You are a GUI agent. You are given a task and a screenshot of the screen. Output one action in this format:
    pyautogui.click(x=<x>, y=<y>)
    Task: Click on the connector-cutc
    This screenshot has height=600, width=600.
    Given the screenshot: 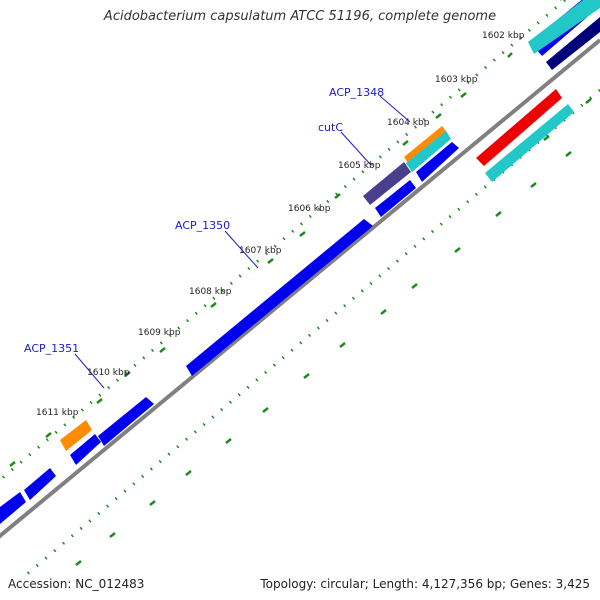 What is the action you would take?
    pyautogui.click(x=355, y=148)
    